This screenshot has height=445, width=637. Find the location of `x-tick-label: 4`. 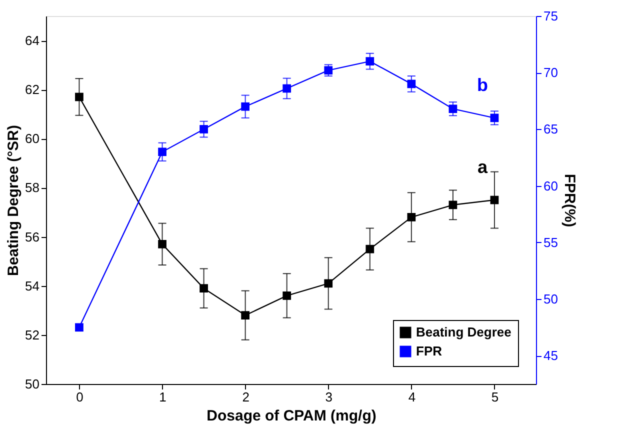

x-tick-label: 4 is located at coordinates (412, 397).